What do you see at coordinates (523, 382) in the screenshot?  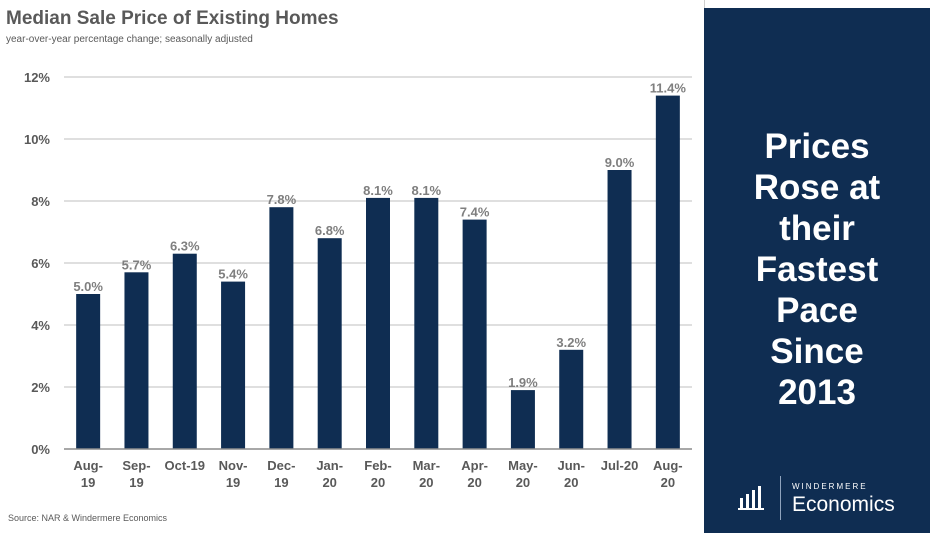 I see `data-label: 1.9%` at bounding box center [523, 382].